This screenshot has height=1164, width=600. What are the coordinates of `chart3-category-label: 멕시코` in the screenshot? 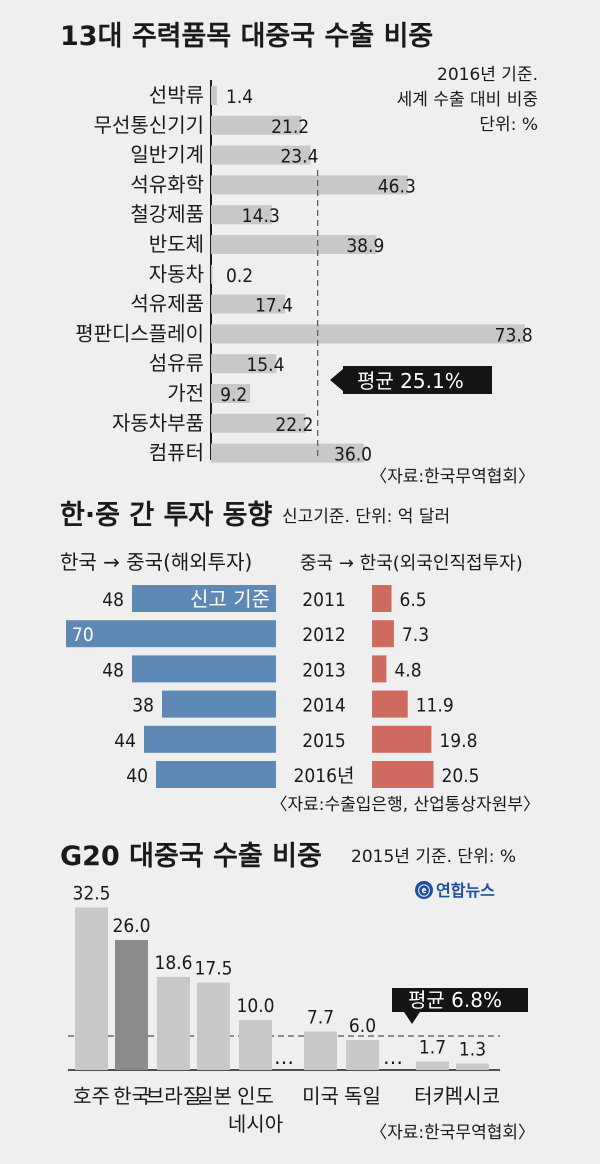 It's located at (472, 1096).